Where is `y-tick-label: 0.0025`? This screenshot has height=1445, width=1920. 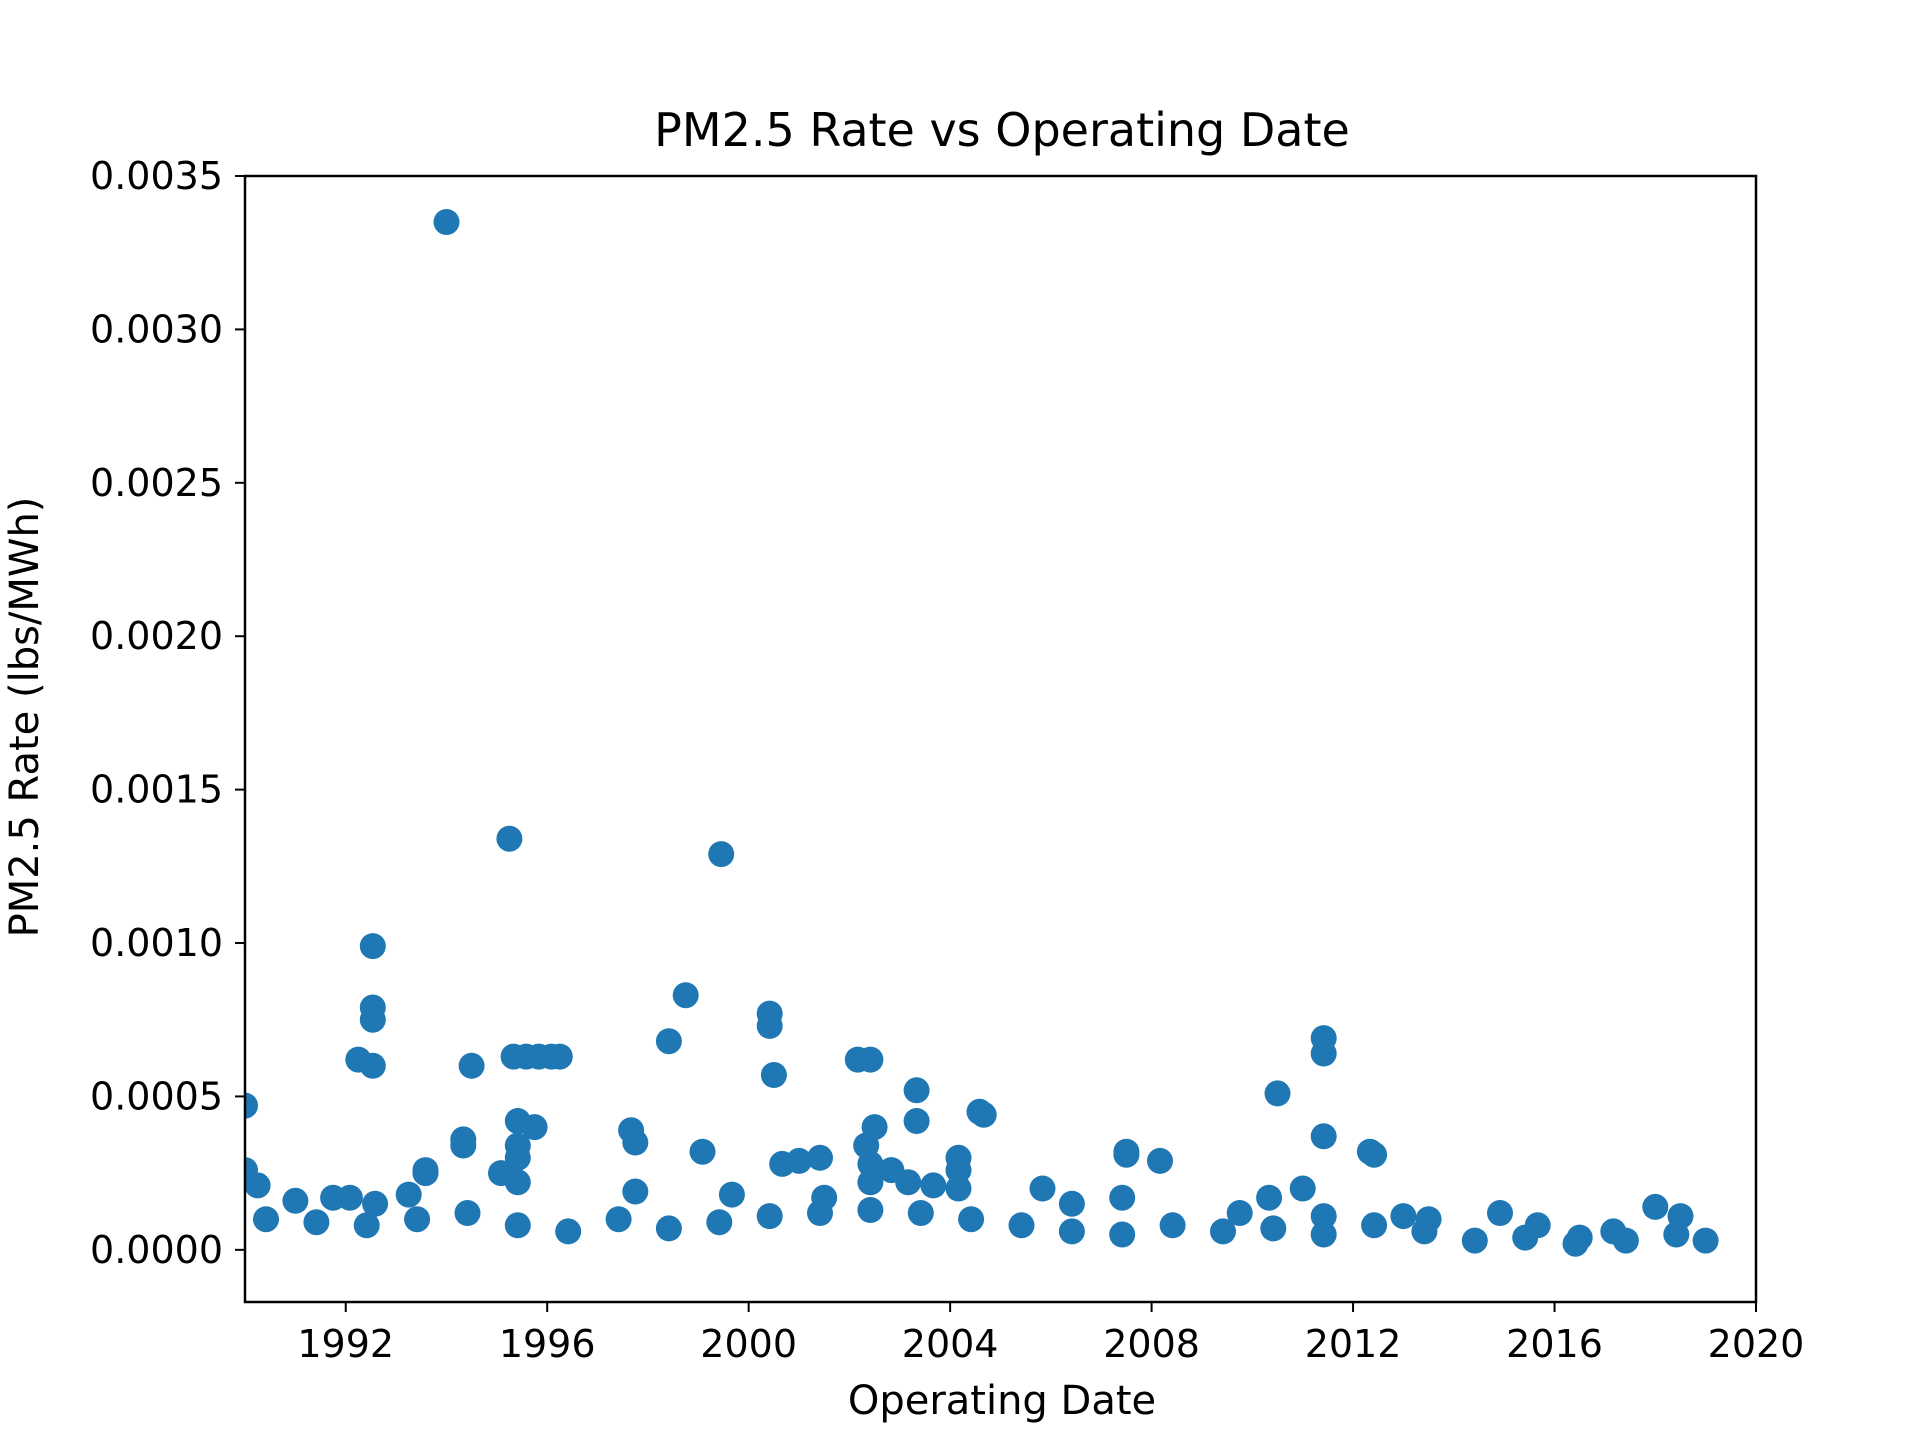 y-tick-label: 0.0025 is located at coordinates (156, 483).